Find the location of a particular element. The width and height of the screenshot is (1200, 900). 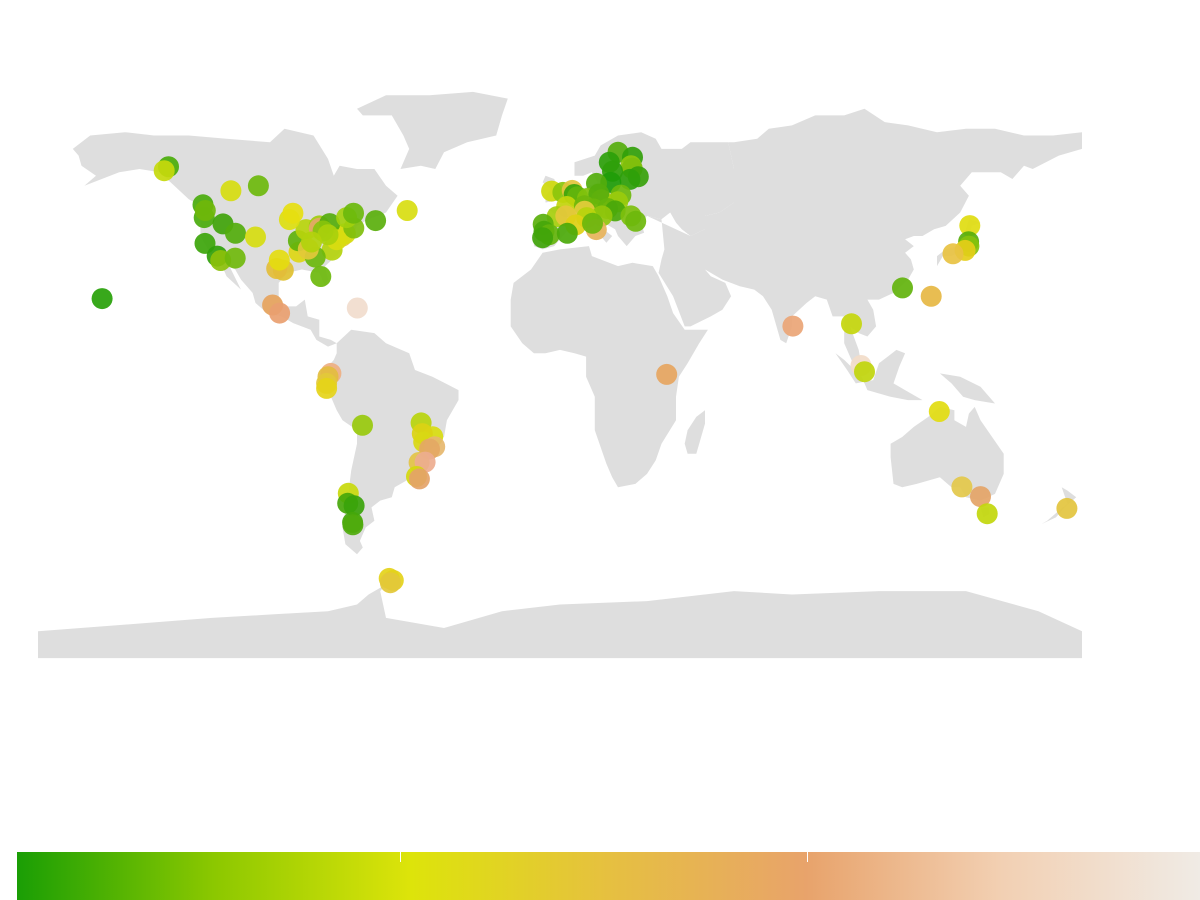

landmass-indonesia is located at coordinates (879, 375).